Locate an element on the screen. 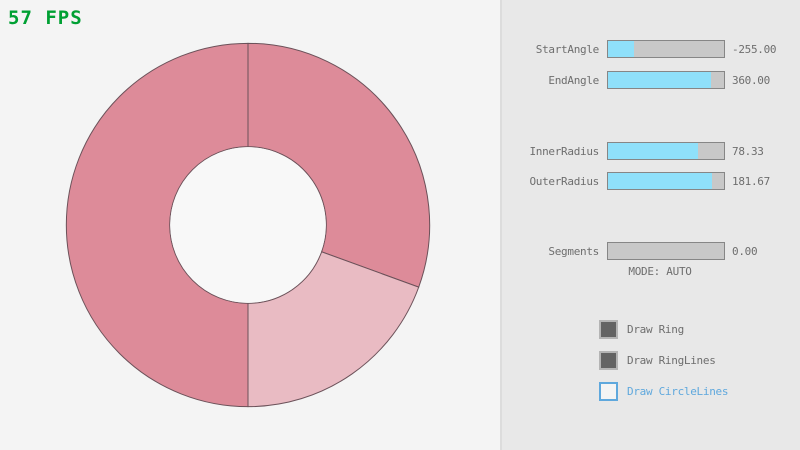 Image resolution: width=800 pixels, height=450 pixels. slider-row-outerradius: OuterRadius 181.67 is located at coordinates (651, 181).